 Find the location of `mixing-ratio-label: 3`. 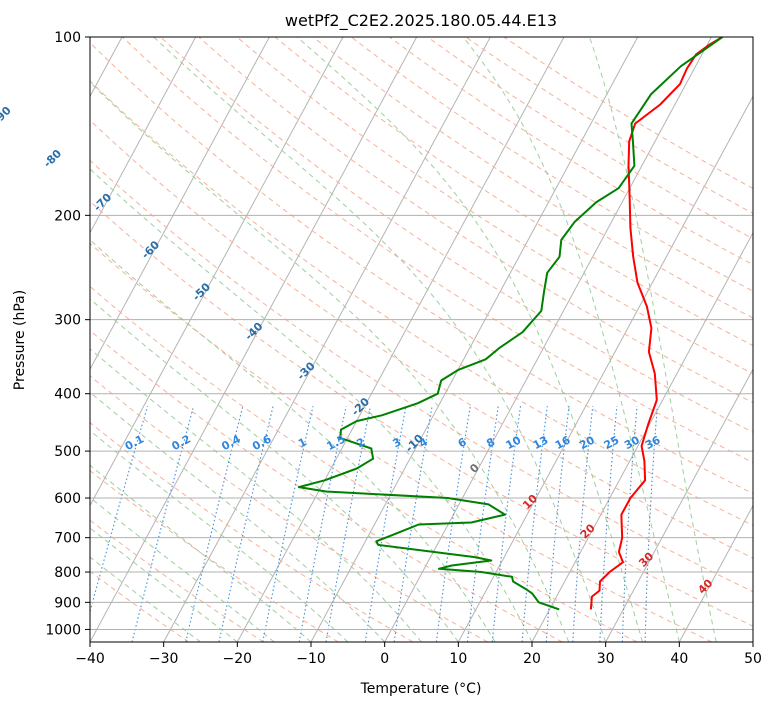

mixing-ratio-label: 3 is located at coordinates (397, 442).